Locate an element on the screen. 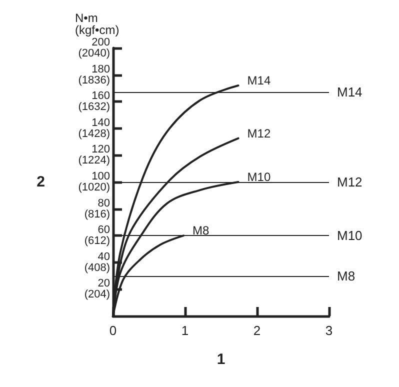 The image size is (399, 387). y2-tick-label: (1836) is located at coordinates (94, 80).